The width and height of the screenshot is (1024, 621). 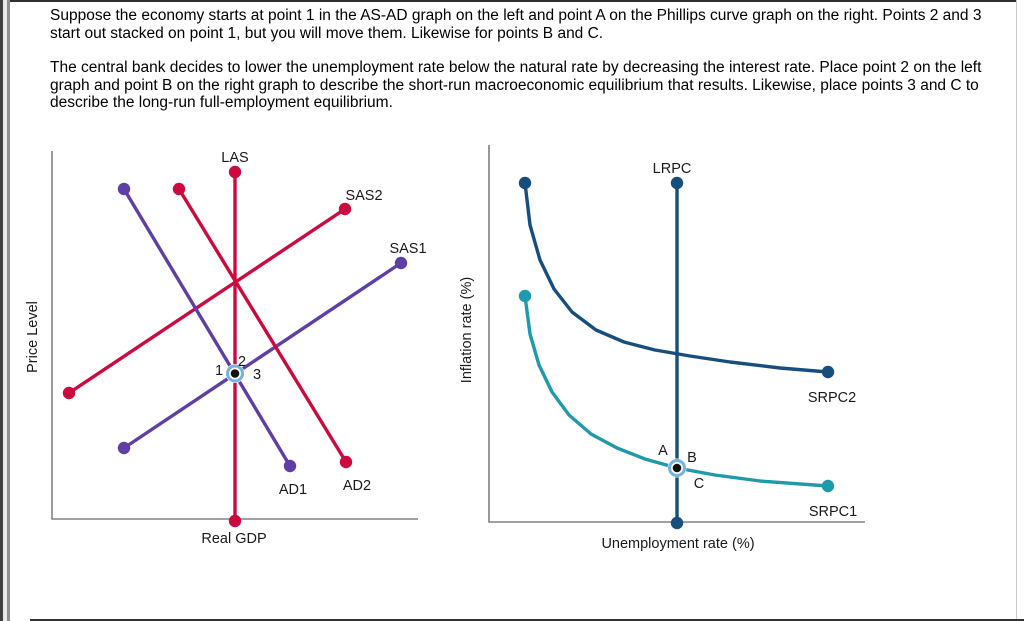 I want to click on sas2-line, so click(x=207, y=301).